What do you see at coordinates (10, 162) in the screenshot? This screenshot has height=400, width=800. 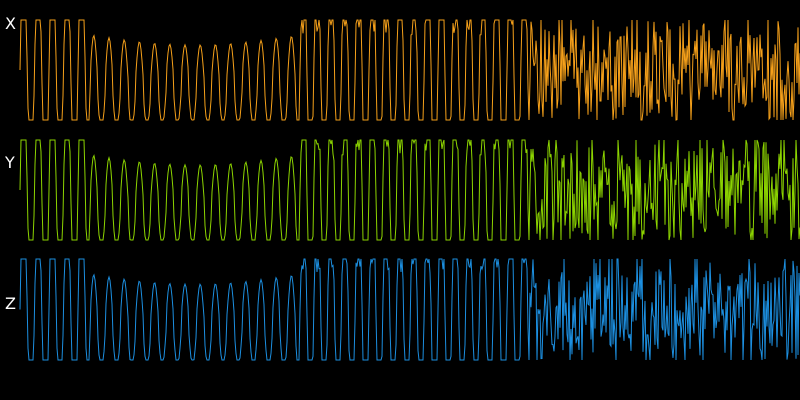 I see `channel-label-y: Y` at bounding box center [10, 162].